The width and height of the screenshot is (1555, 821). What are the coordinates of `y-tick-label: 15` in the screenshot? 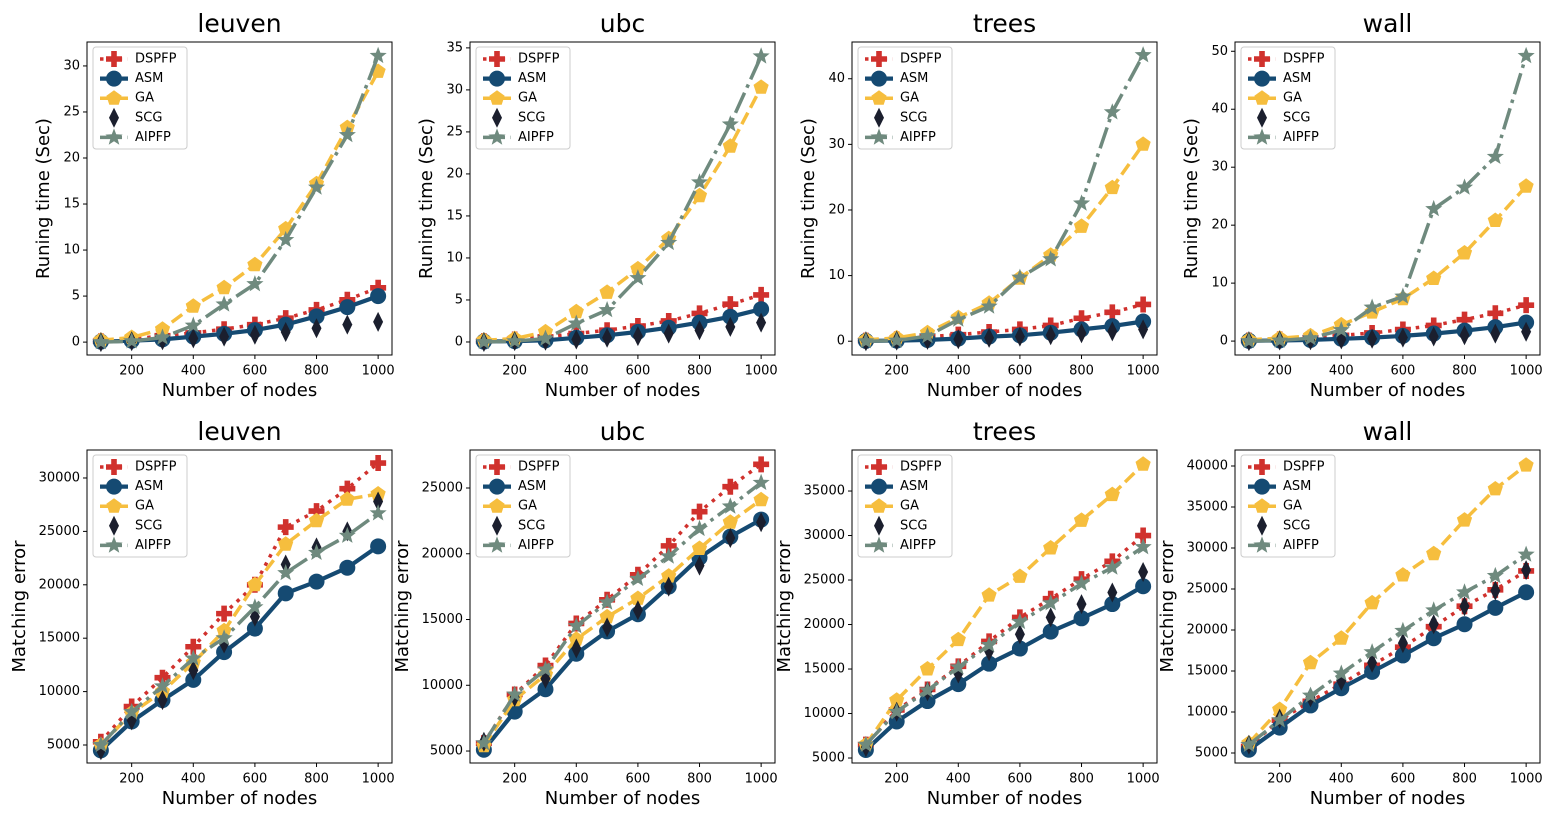 It's located at (454, 215).